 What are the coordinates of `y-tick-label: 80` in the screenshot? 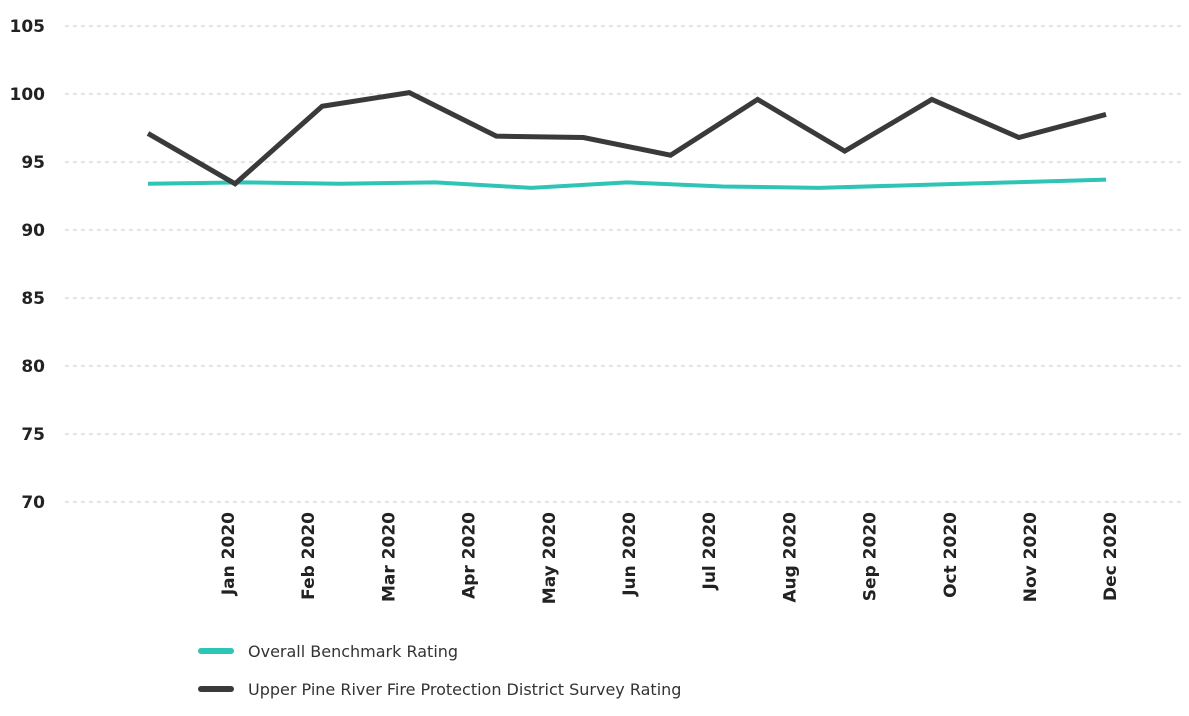 It's located at (33, 367).